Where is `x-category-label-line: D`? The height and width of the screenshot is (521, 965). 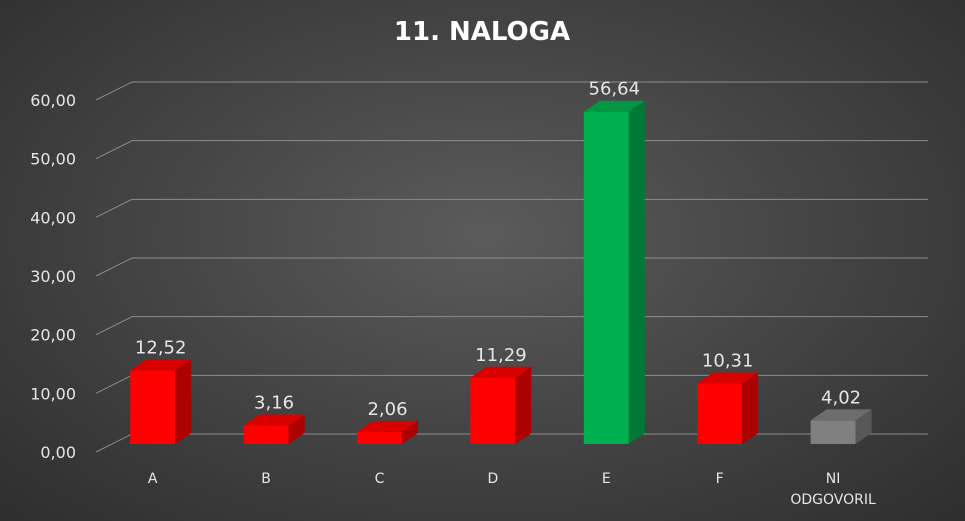
x-category-label-line: D is located at coordinates (493, 479).